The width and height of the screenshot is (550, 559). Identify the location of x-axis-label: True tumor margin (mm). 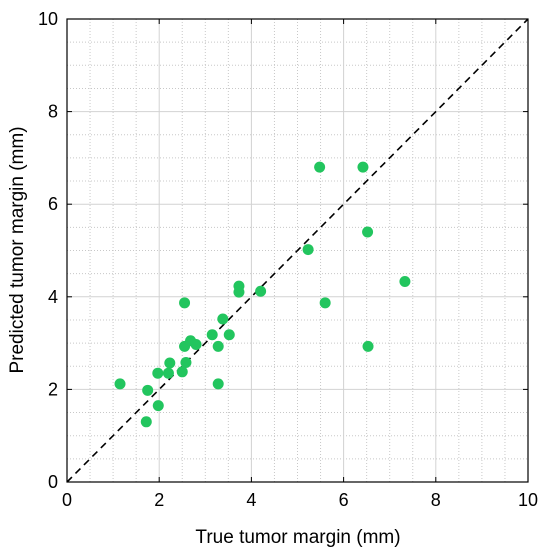
(297, 537).